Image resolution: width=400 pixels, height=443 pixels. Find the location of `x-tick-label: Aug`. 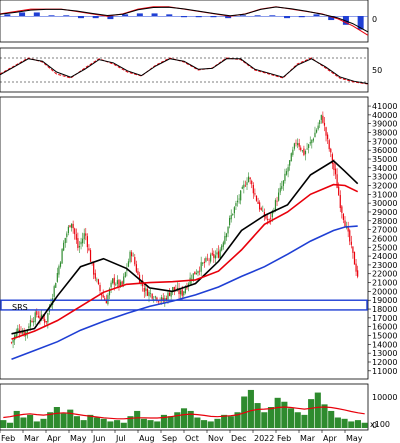

x-tick-label: Aug is located at coordinates (147, 438).